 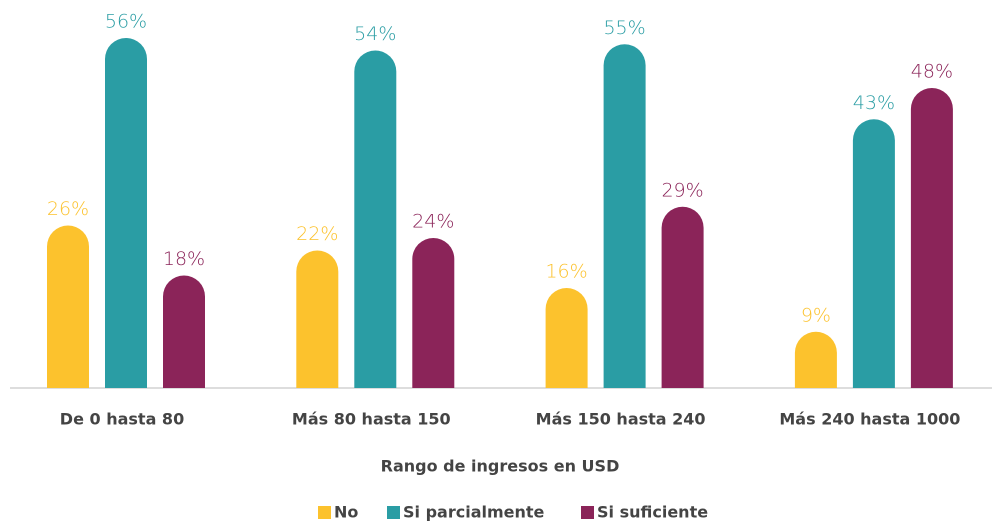 I want to click on value-label: 18%, so click(x=184, y=259).